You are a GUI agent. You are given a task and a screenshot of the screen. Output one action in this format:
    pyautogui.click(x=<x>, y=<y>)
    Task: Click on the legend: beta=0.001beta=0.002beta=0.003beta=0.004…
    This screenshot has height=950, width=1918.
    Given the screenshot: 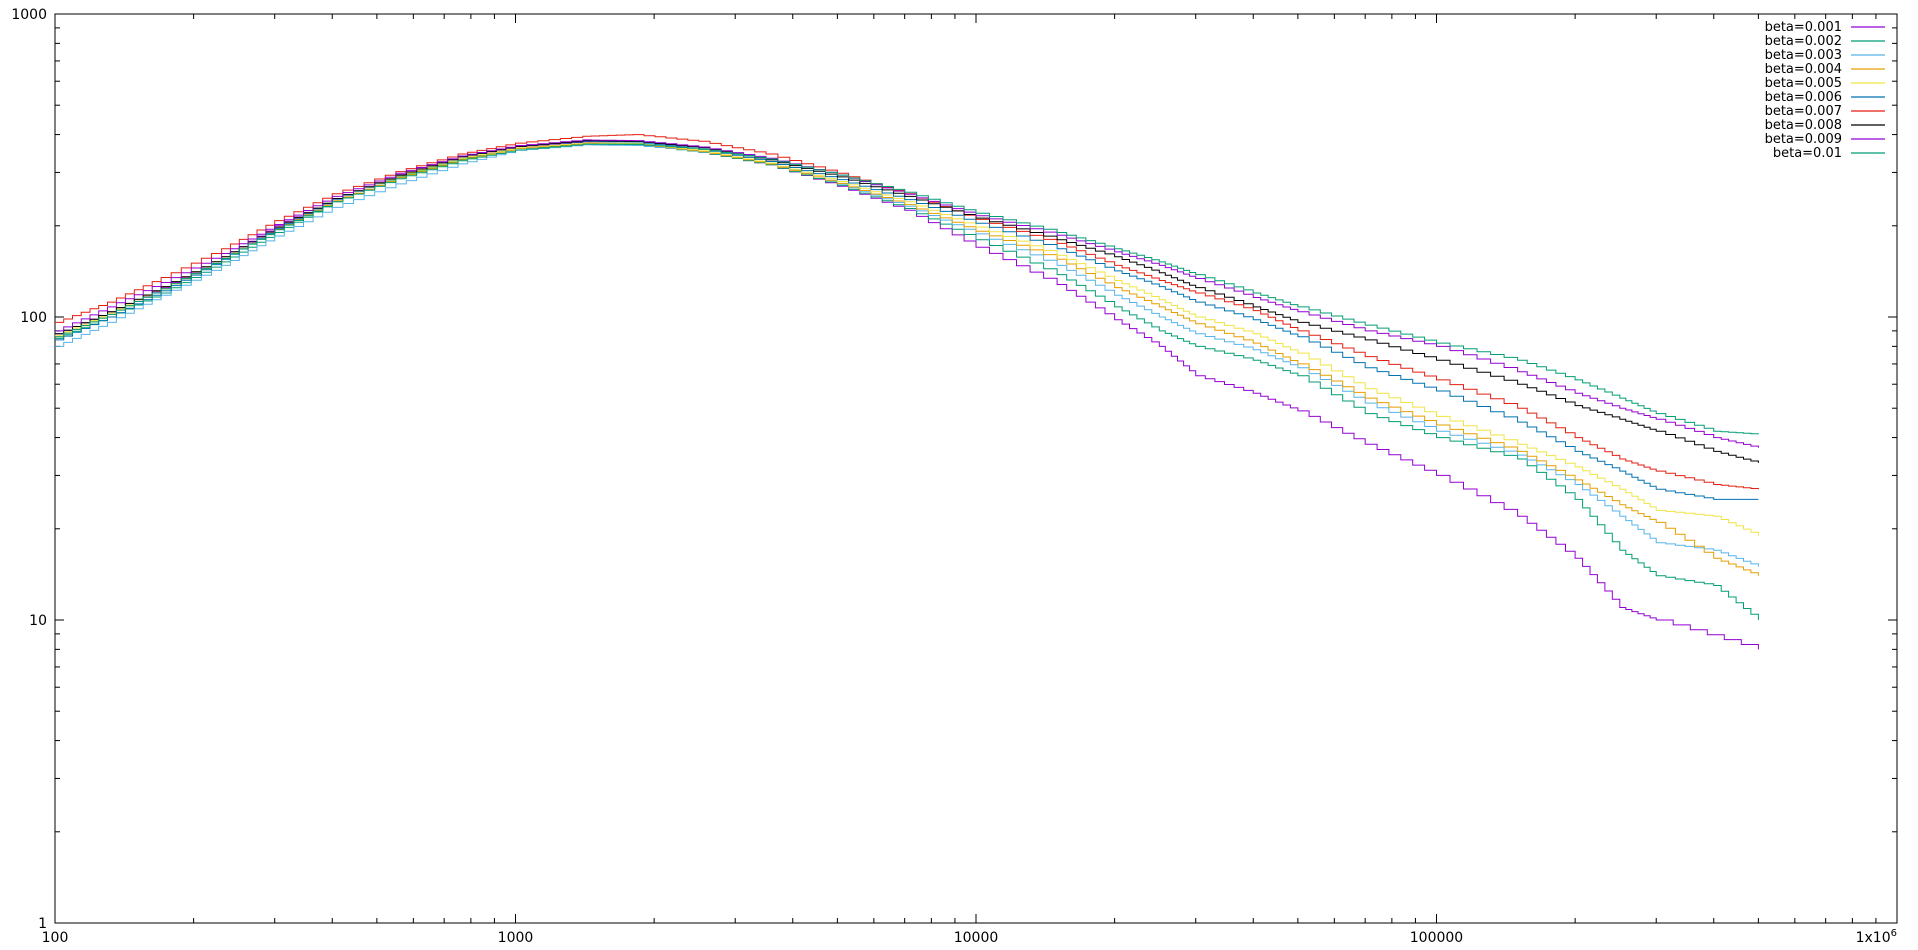 What is the action you would take?
    pyautogui.click(x=1825, y=90)
    